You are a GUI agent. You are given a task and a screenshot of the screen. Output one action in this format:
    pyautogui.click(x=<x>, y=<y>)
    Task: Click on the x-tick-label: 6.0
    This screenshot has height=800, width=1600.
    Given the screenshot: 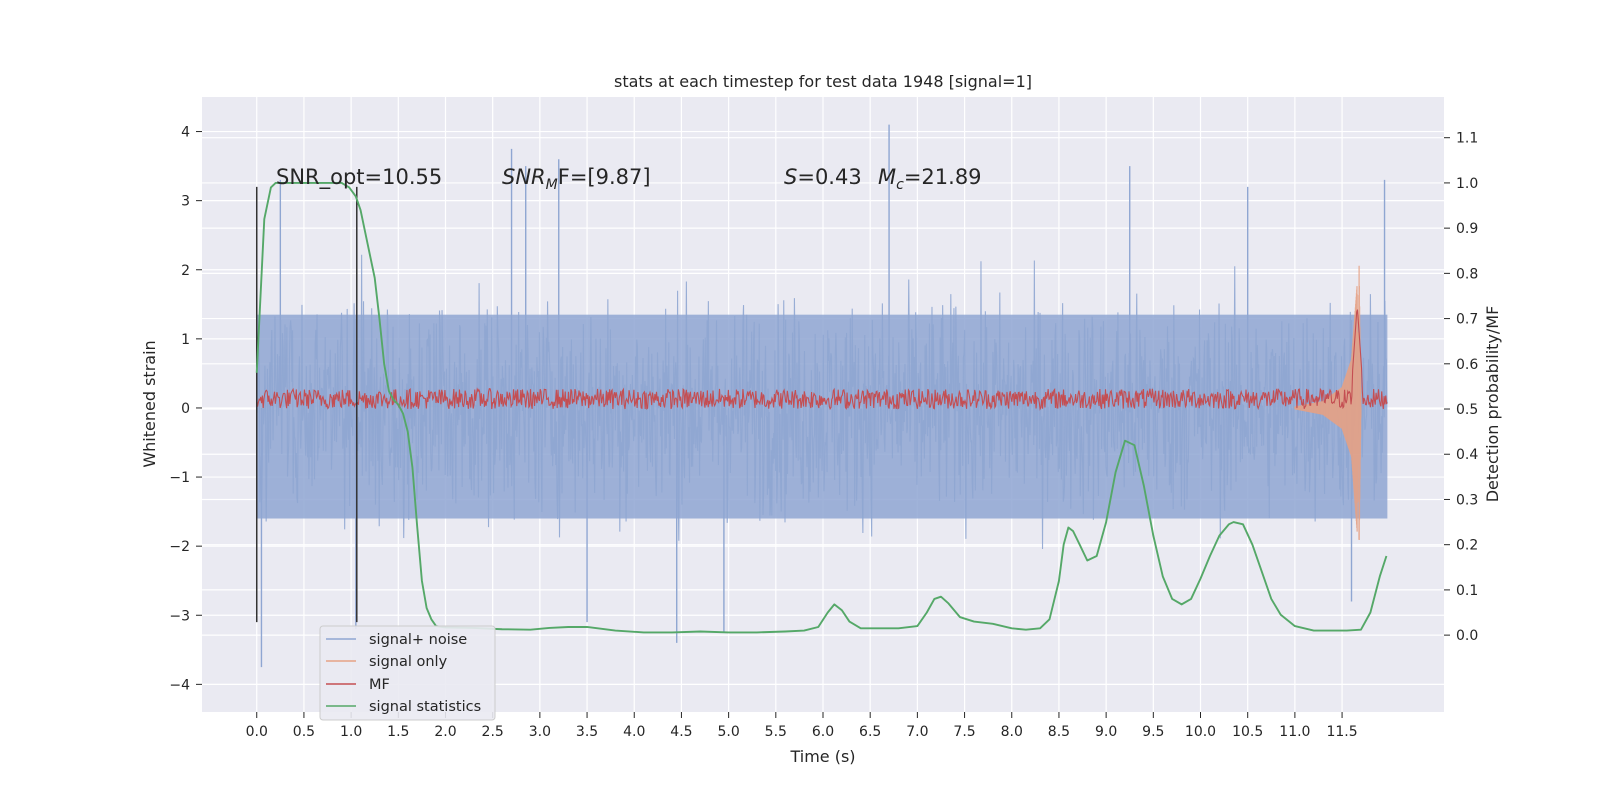 What is the action you would take?
    pyautogui.click(x=823, y=732)
    